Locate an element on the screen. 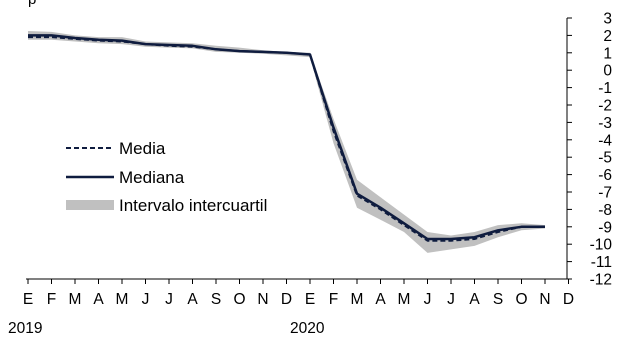 The image size is (629, 339). y-tick-label: -9 is located at coordinates (605, 227).